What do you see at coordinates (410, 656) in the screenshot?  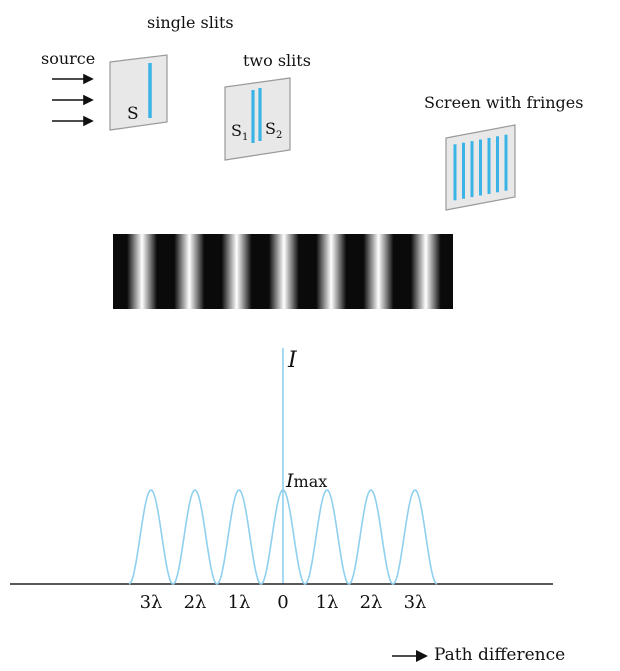 I see `path-difference-arrow` at bounding box center [410, 656].